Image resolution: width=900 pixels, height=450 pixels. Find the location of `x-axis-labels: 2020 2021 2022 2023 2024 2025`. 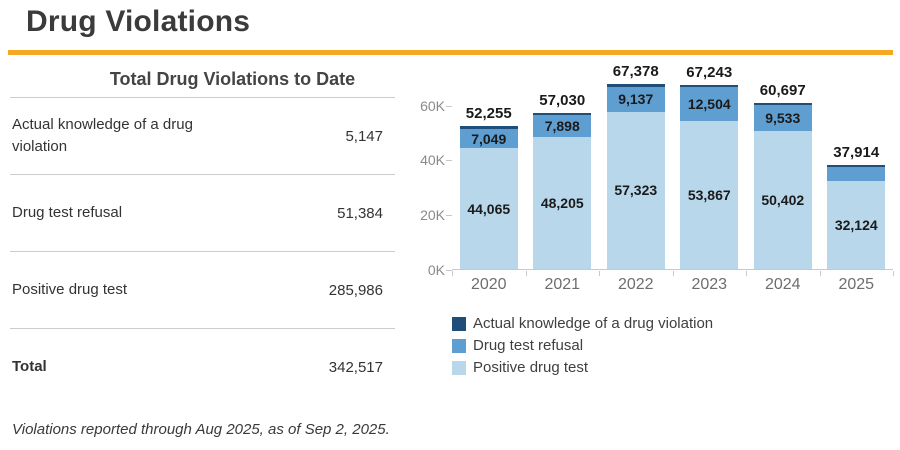

x-axis-labels: 2020 2021 2022 2023 2024 2025 is located at coordinates (672, 285).